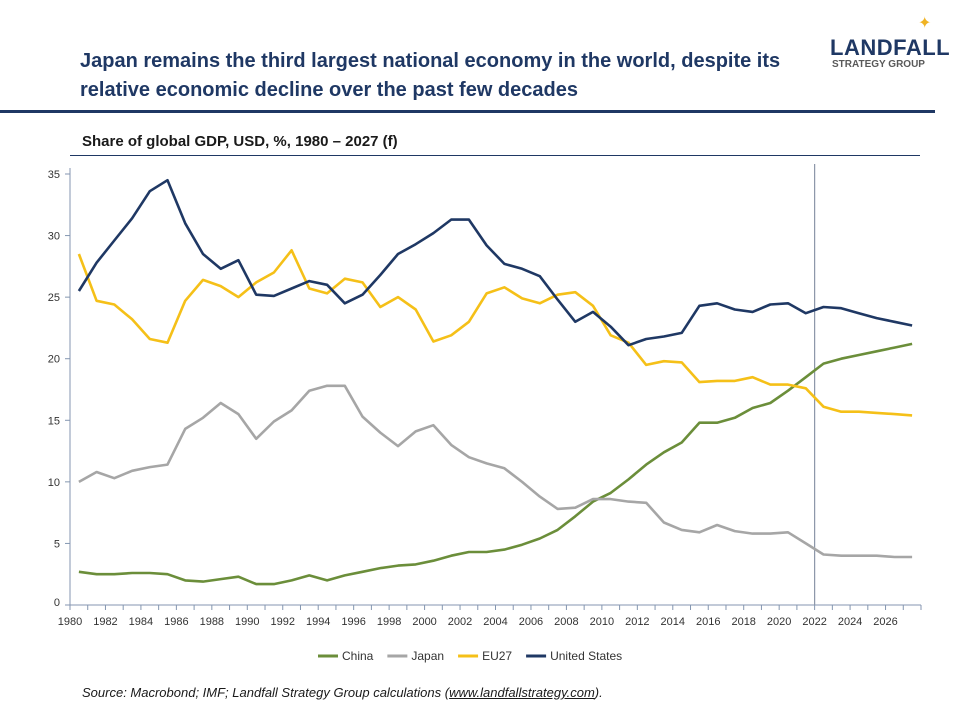 The width and height of the screenshot is (960, 720). What do you see at coordinates (779, 622) in the screenshot?
I see `x-tick-label: 2020` at bounding box center [779, 622].